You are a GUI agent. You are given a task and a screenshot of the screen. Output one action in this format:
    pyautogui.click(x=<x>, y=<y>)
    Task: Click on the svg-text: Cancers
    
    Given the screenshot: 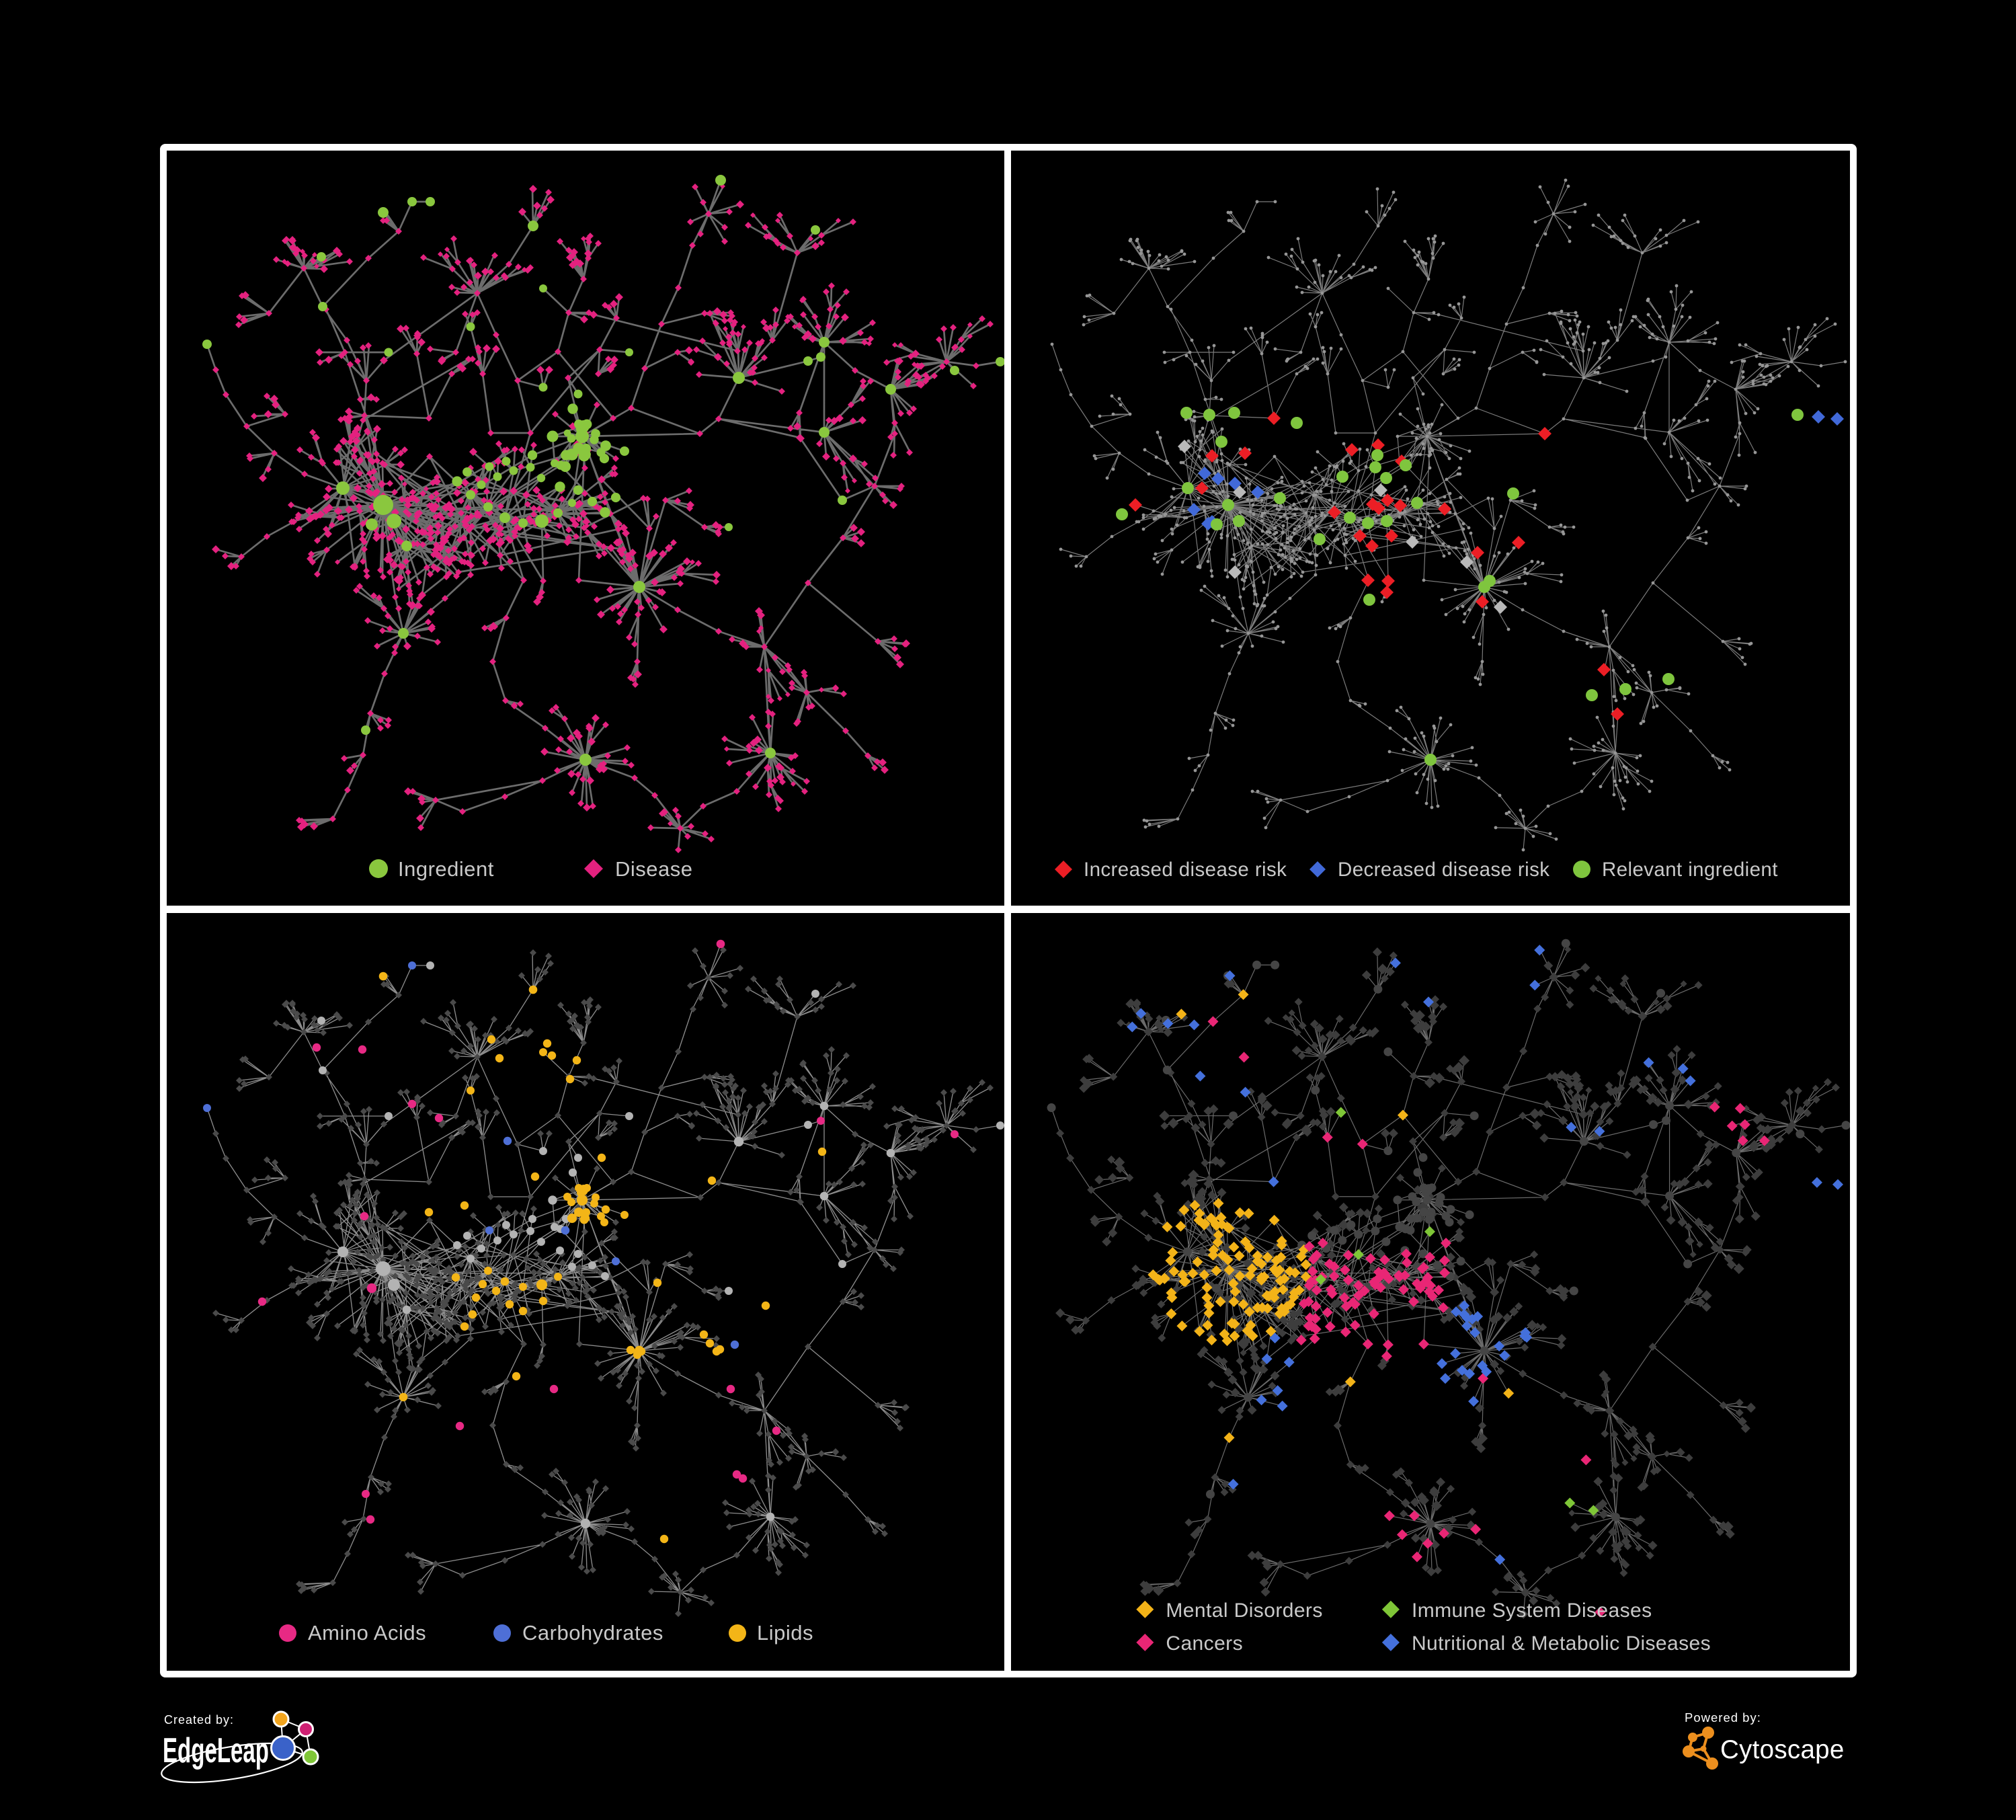 What is the action you would take?
    pyautogui.click(x=1204, y=1643)
    